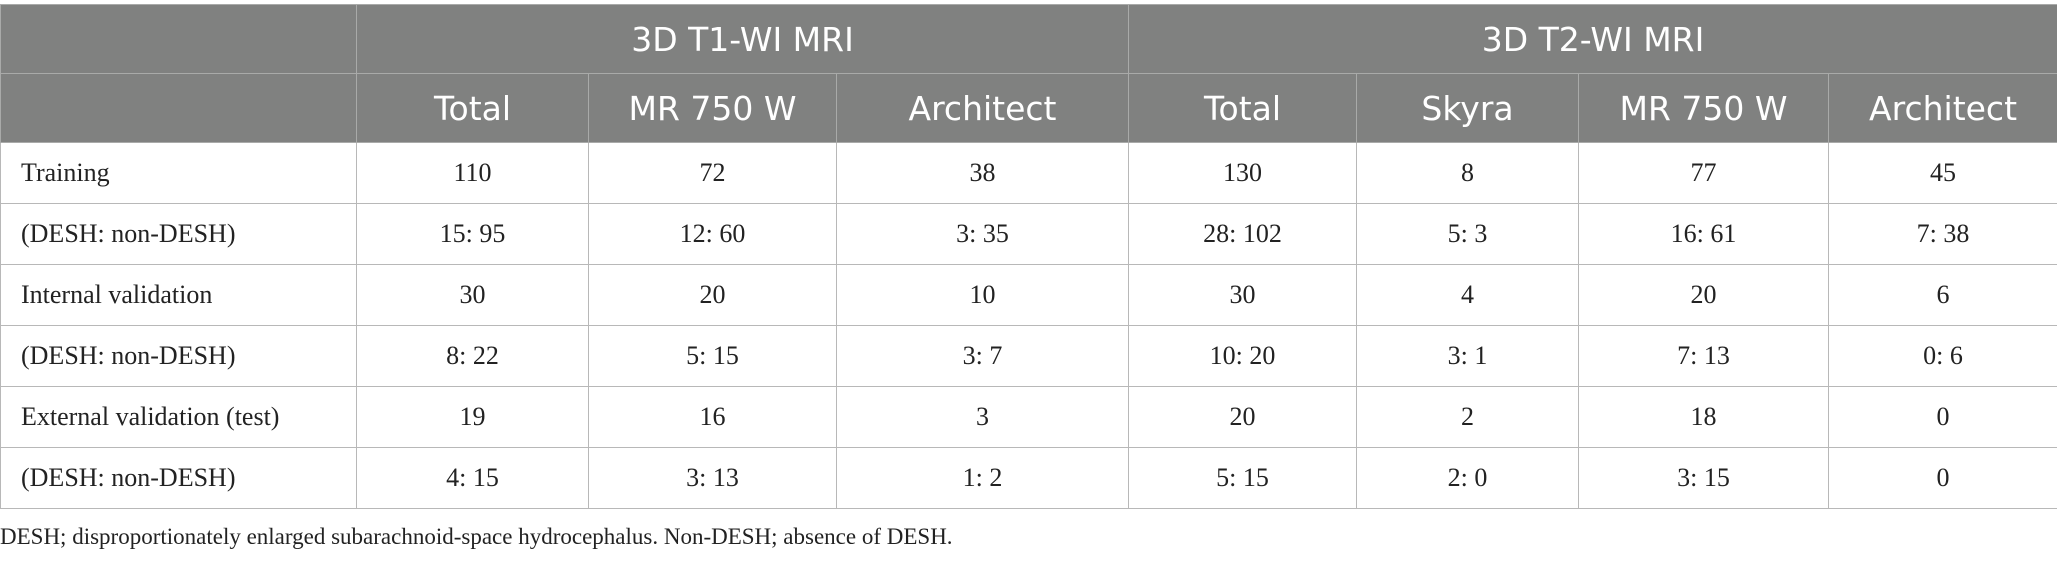 The width and height of the screenshot is (2057, 562). Describe the element at coordinates (982, 478) in the screenshot. I see `table-cell: 1: 2` at that location.